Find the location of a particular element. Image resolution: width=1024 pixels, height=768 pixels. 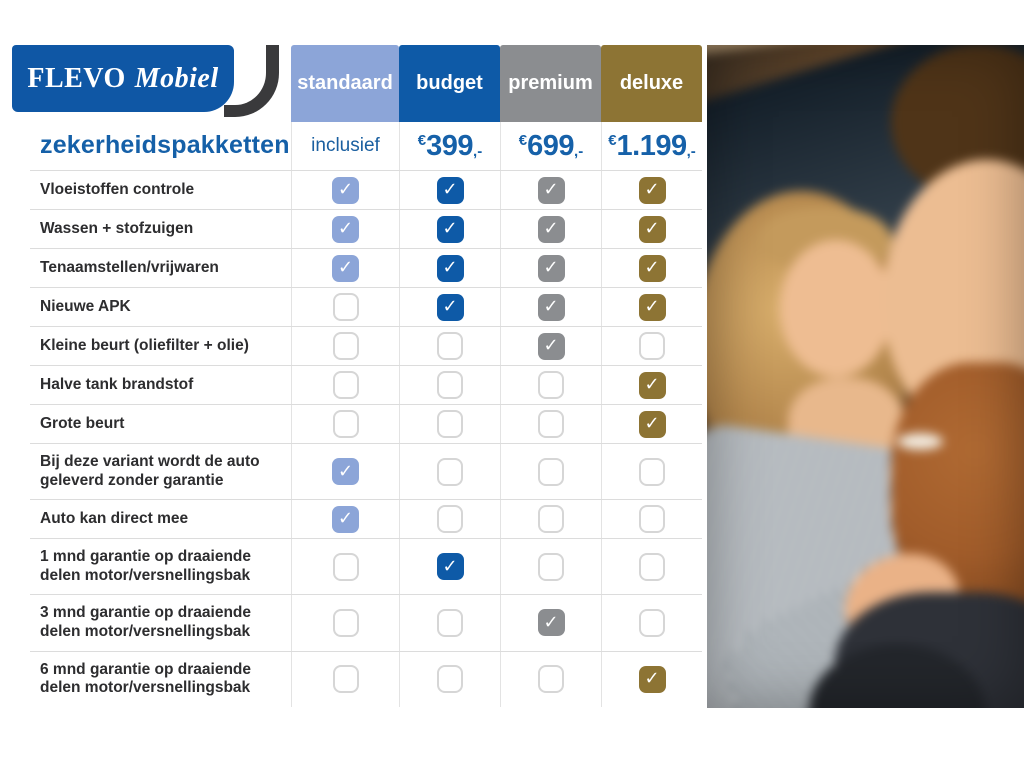

column-header-premium: premium is located at coordinates (550, 83).